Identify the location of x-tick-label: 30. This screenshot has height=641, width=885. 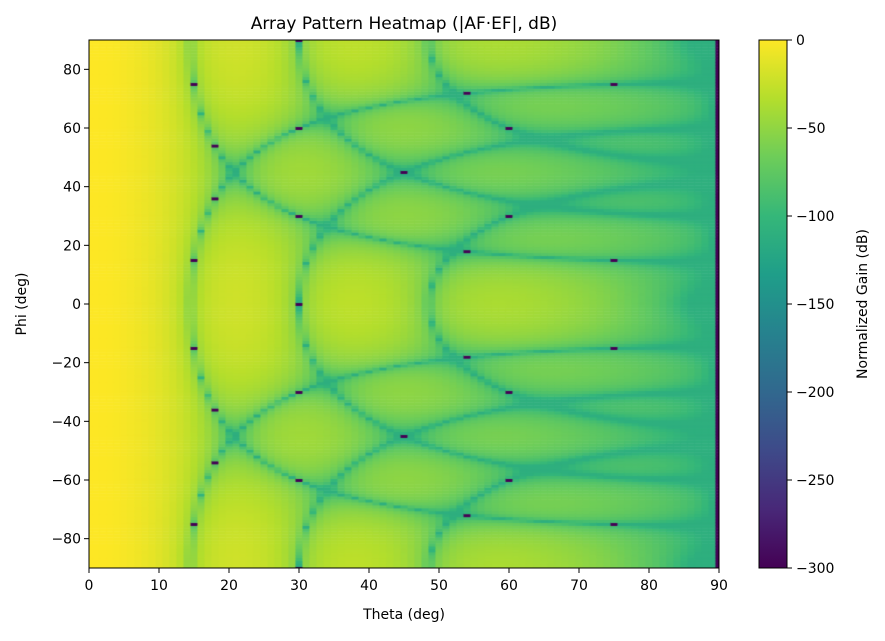
(299, 586).